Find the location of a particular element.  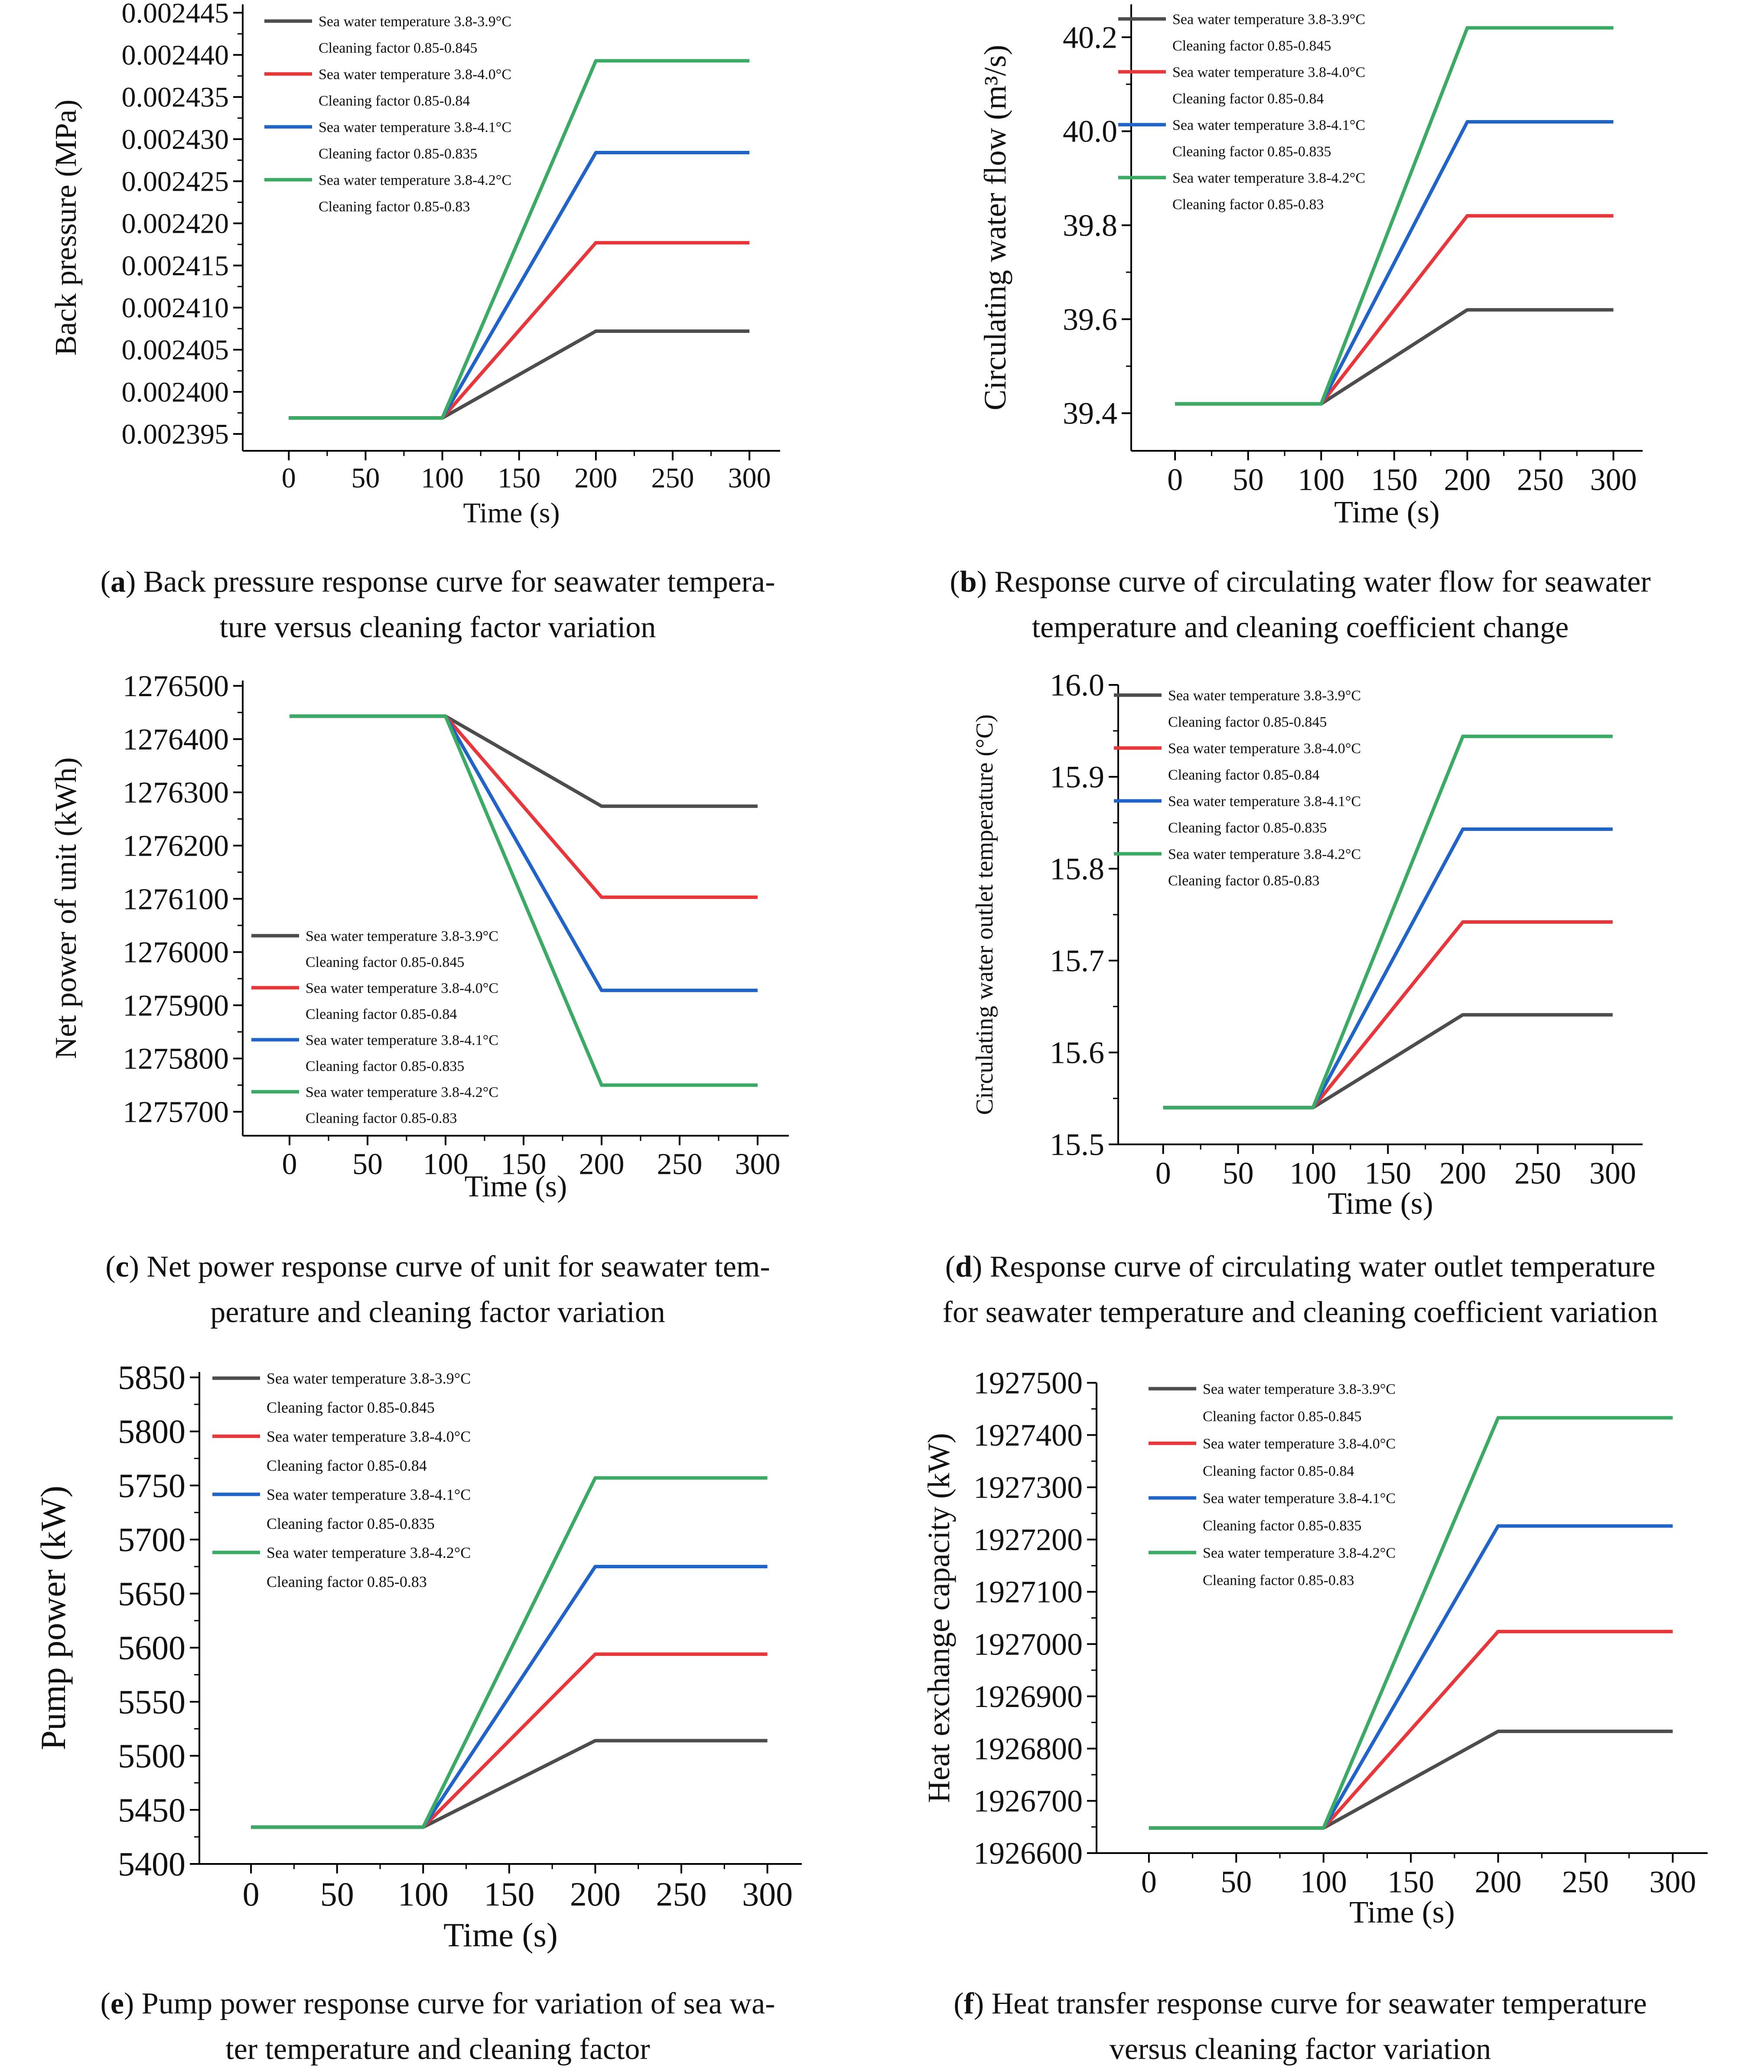

y-tick-label: 15.8 is located at coordinates (1077, 868).